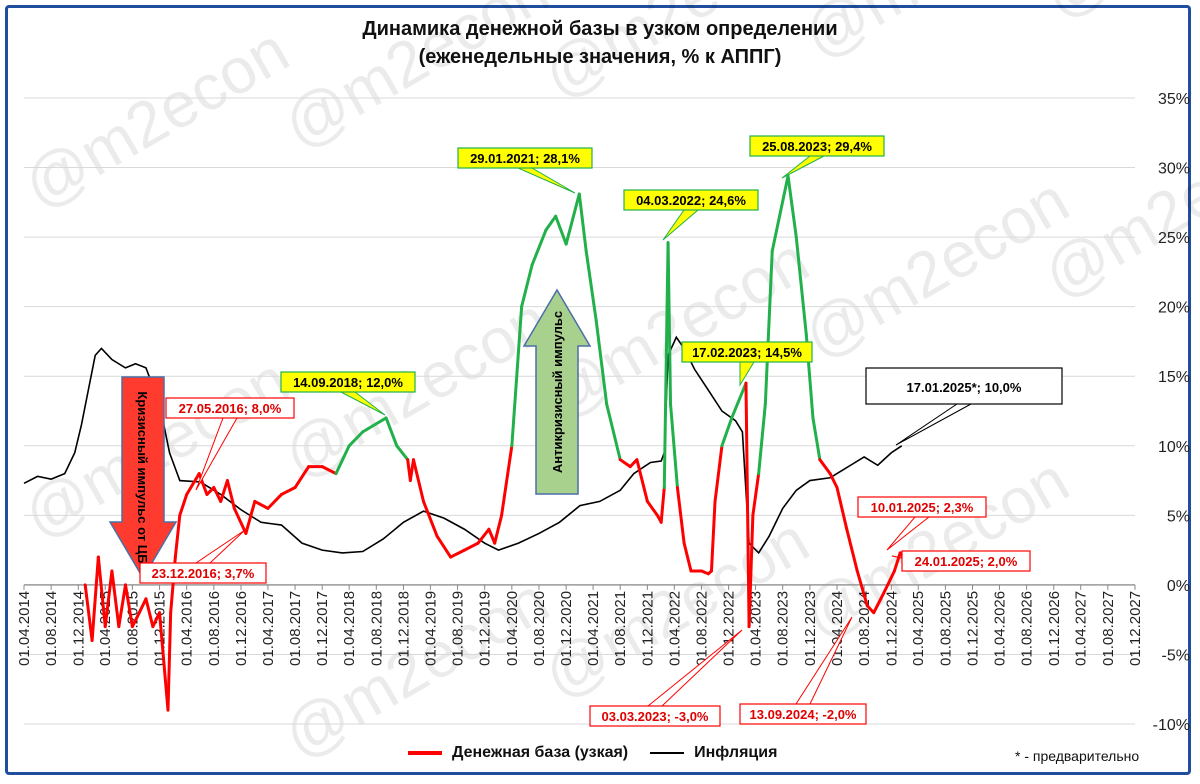 Image resolution: width=1200 pixels, height=784 pixels. I want to click on y-tick-label: 30%, so click(1174, 169).